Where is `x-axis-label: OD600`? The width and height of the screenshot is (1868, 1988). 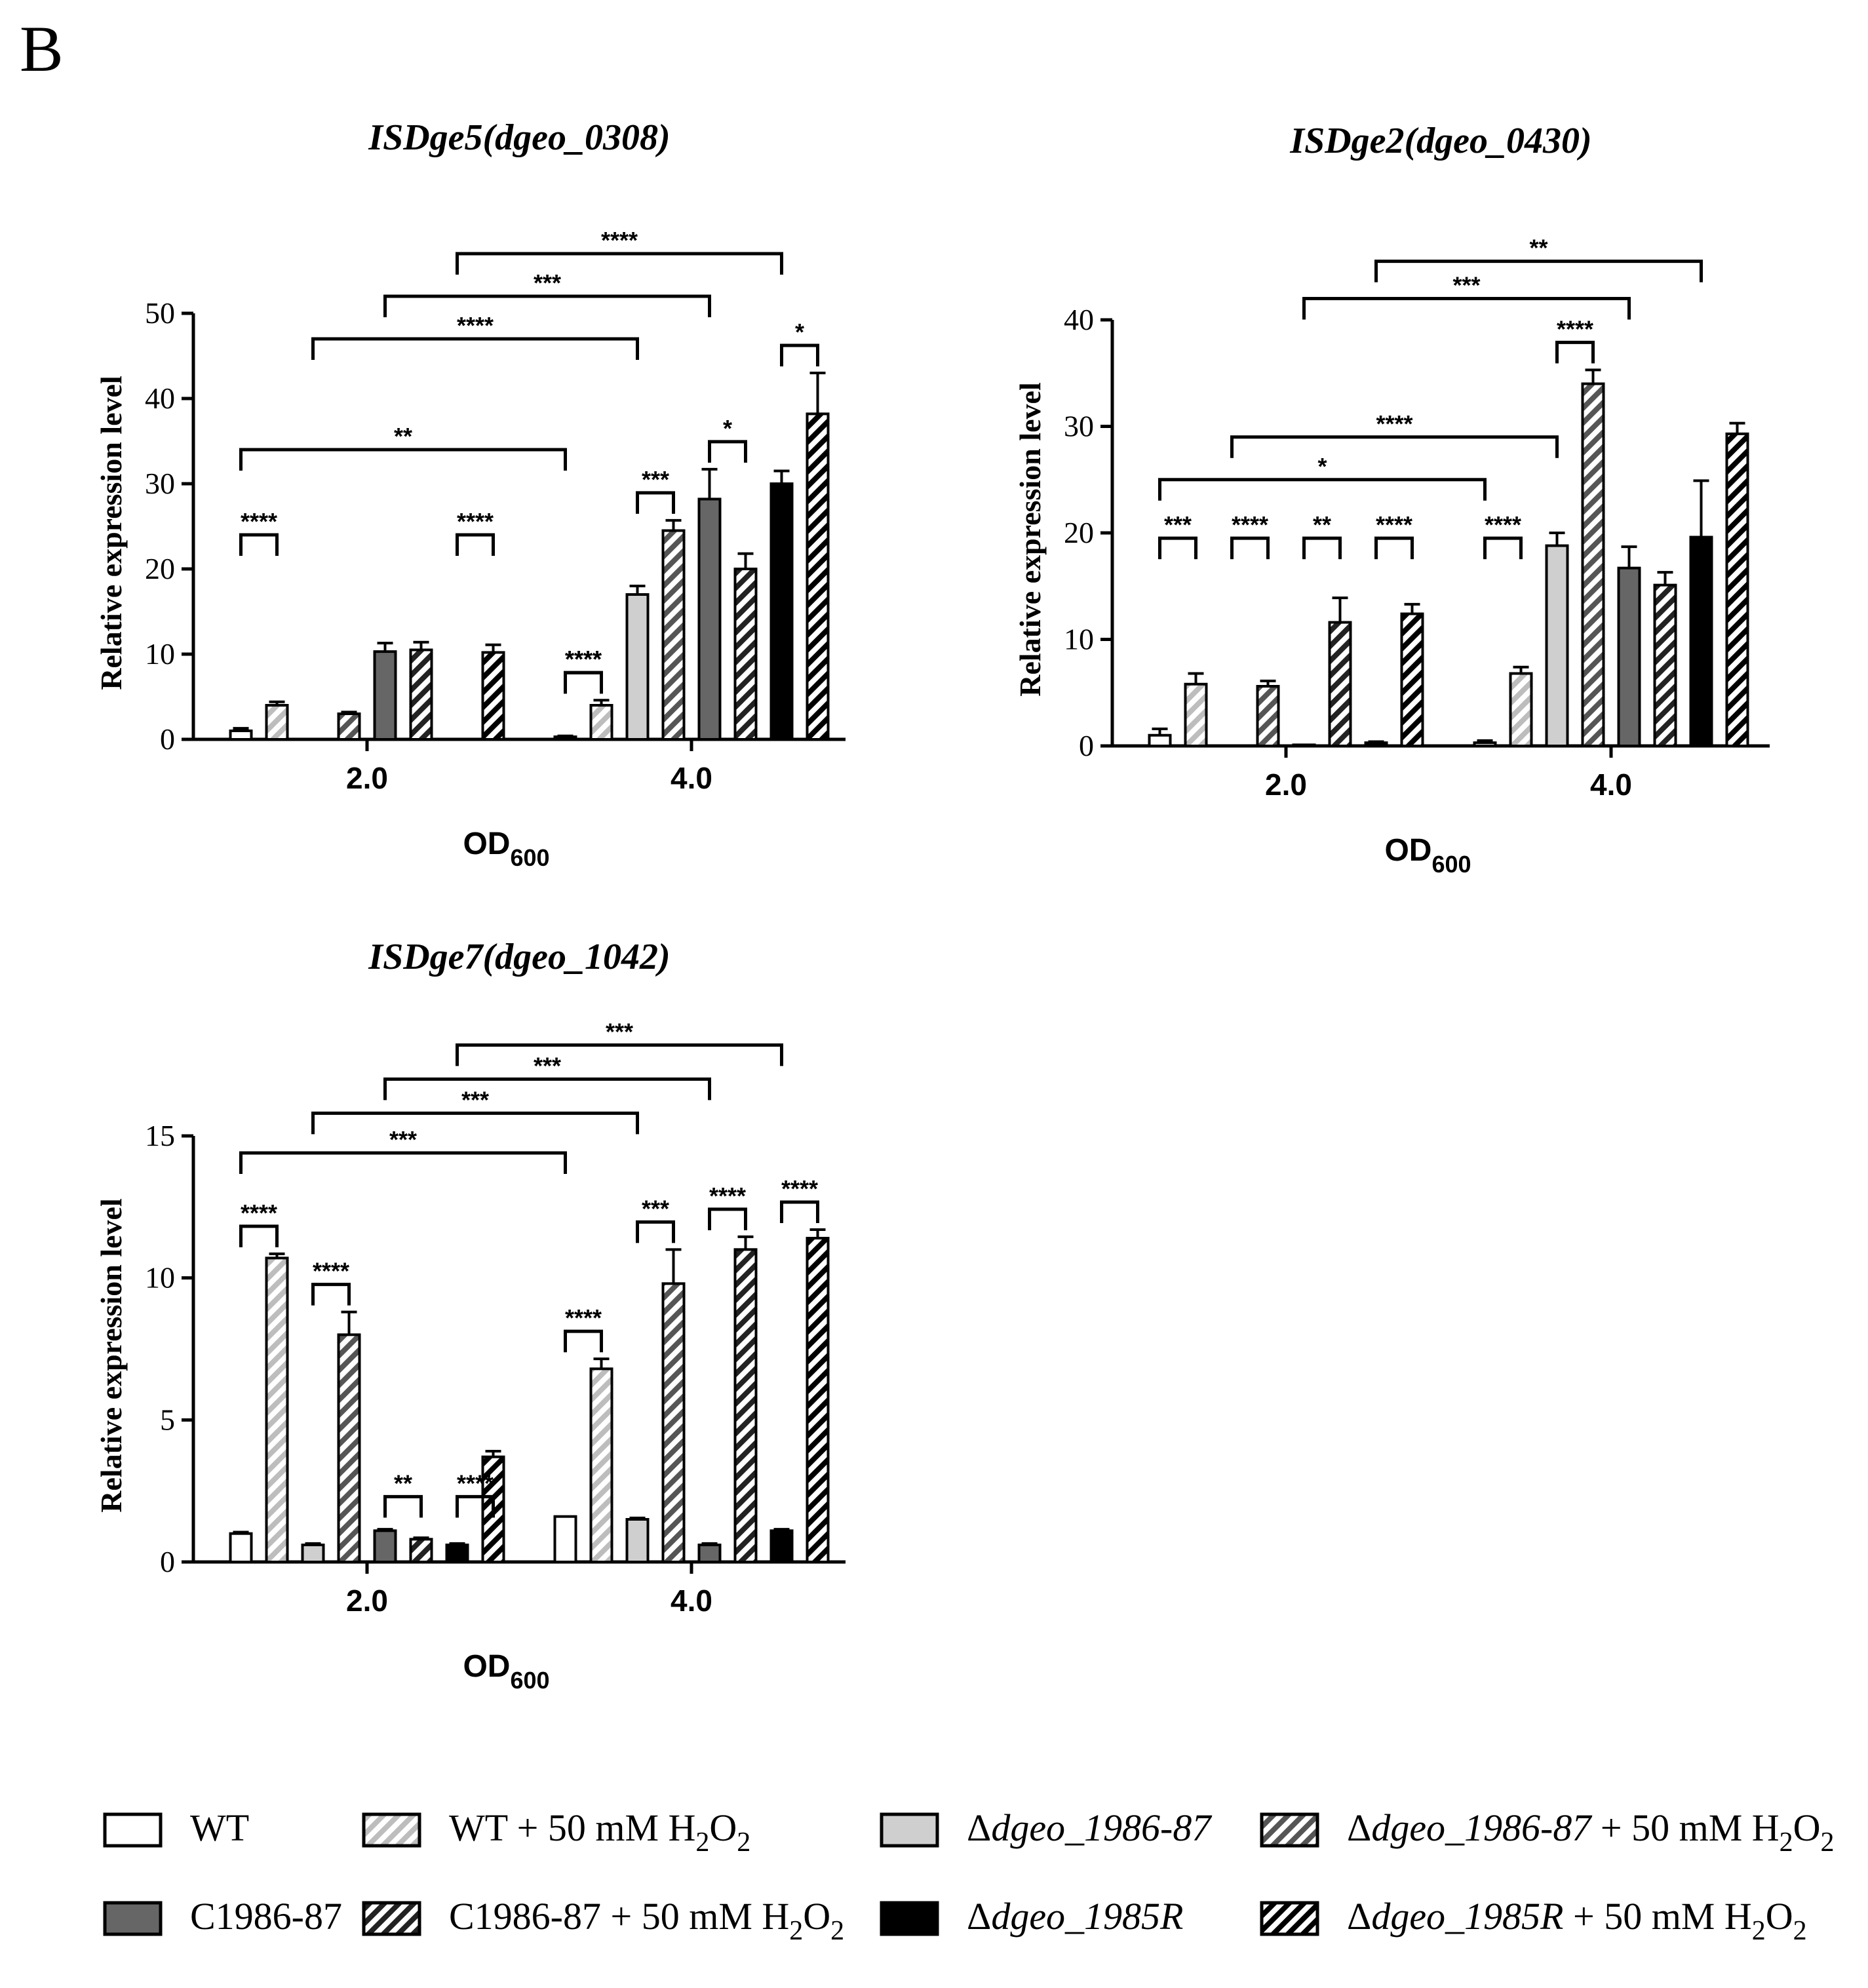
x-axis-label: OD600 is located at coordinates (506, 849).